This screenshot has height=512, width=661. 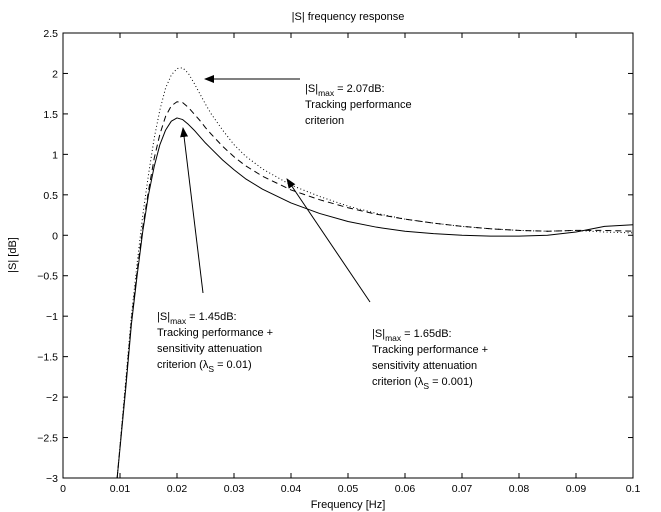 What do you see at coordinates (430, 350) in the screenshot?
I see `annotation-1.65-line2: Tracking performance +` at bounding box center [430, 350].